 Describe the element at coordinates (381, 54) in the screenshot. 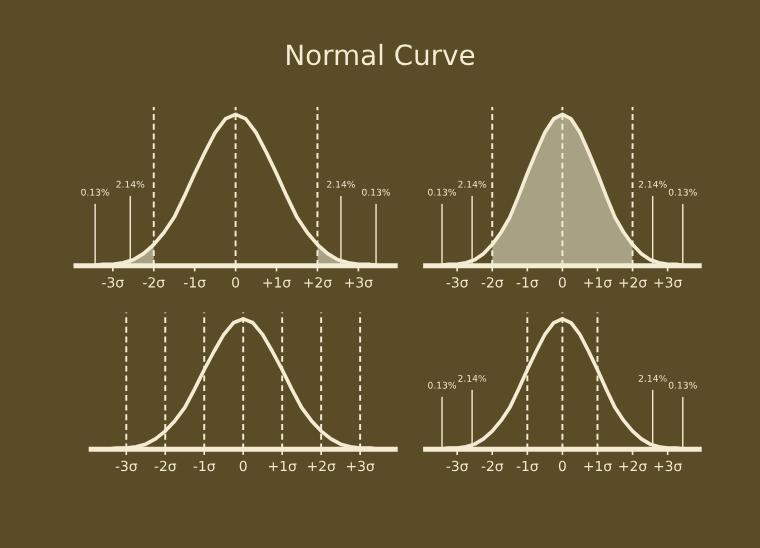

I see `chart-title: Normal Curve` at that location.